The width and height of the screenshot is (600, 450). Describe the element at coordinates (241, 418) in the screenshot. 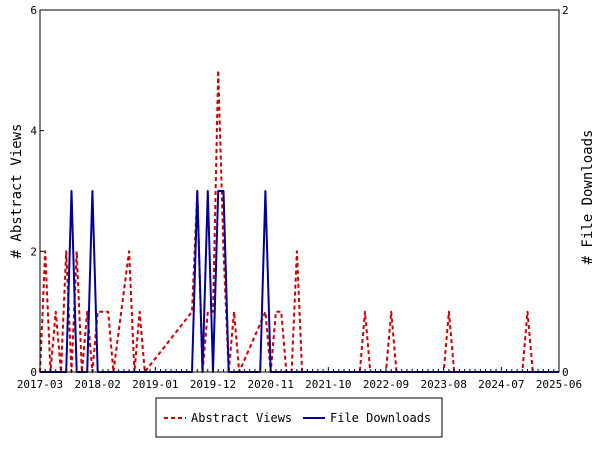

I see `legend-label-abstract-views: Abstract Views` at that location.